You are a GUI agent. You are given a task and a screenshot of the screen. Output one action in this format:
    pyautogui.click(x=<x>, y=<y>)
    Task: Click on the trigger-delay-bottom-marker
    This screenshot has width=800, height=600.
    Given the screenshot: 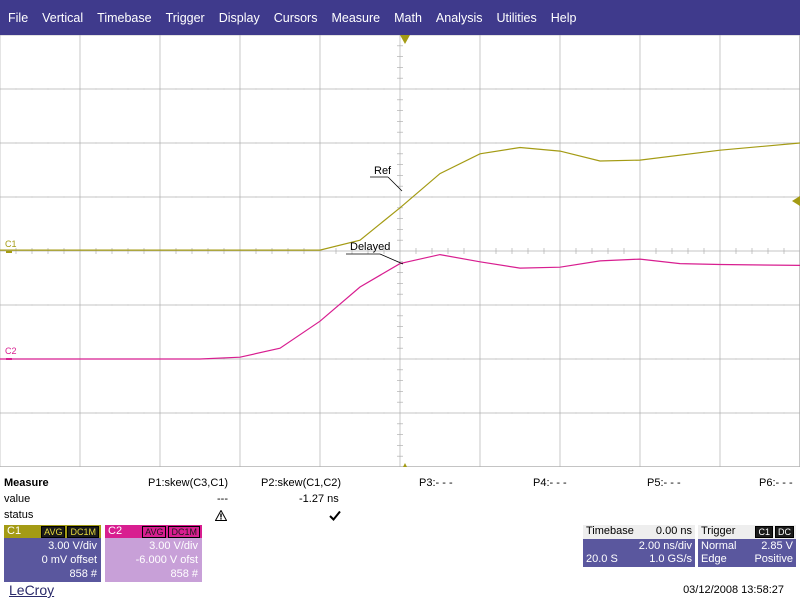 What is the action you would take?
    pyautogui.click(x=405, y=465)
    